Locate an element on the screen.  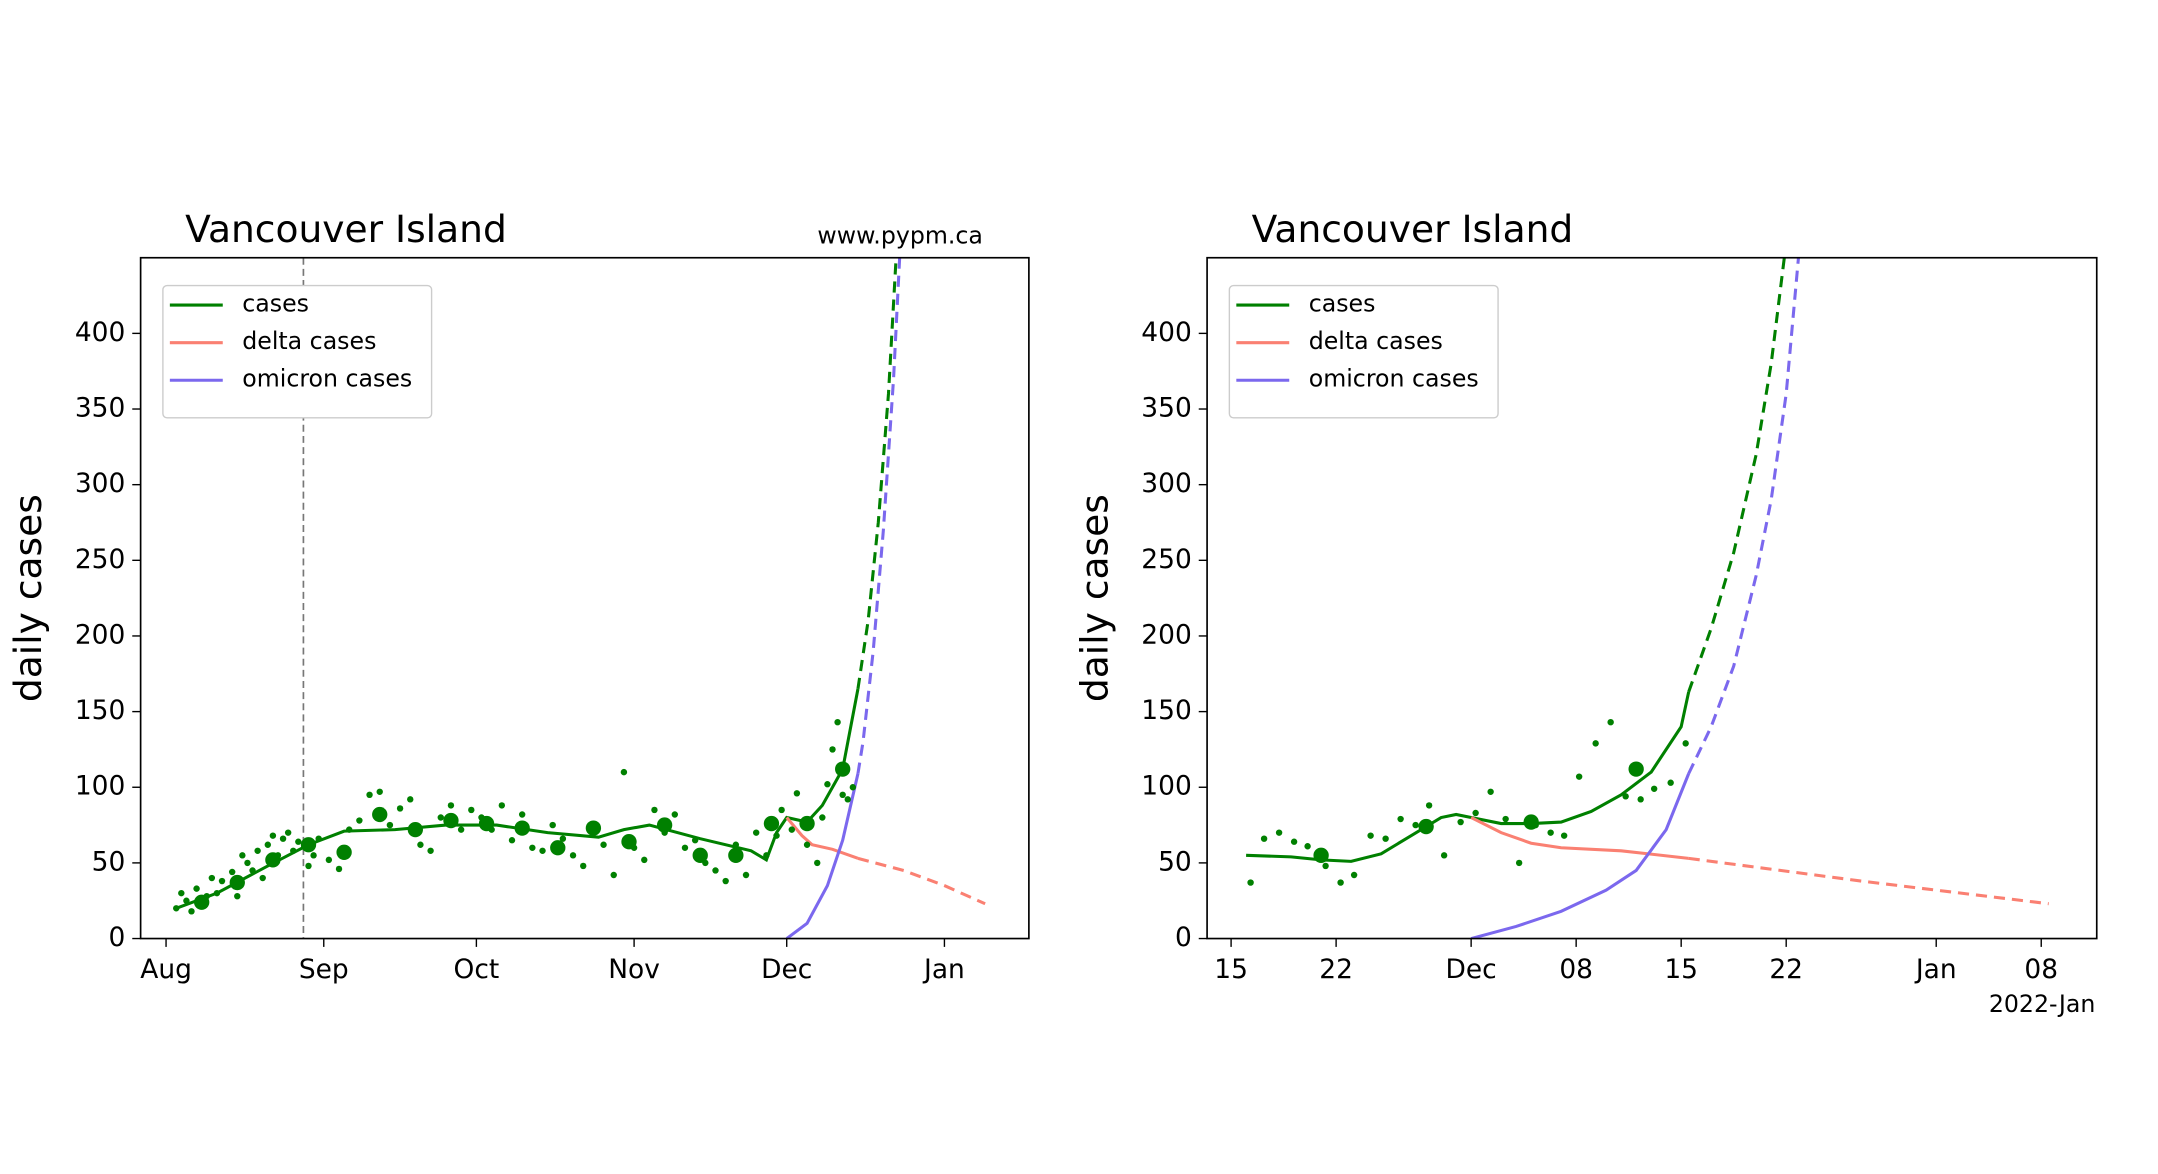
legend-label: omicron cases is located at coordinates (327, 379).